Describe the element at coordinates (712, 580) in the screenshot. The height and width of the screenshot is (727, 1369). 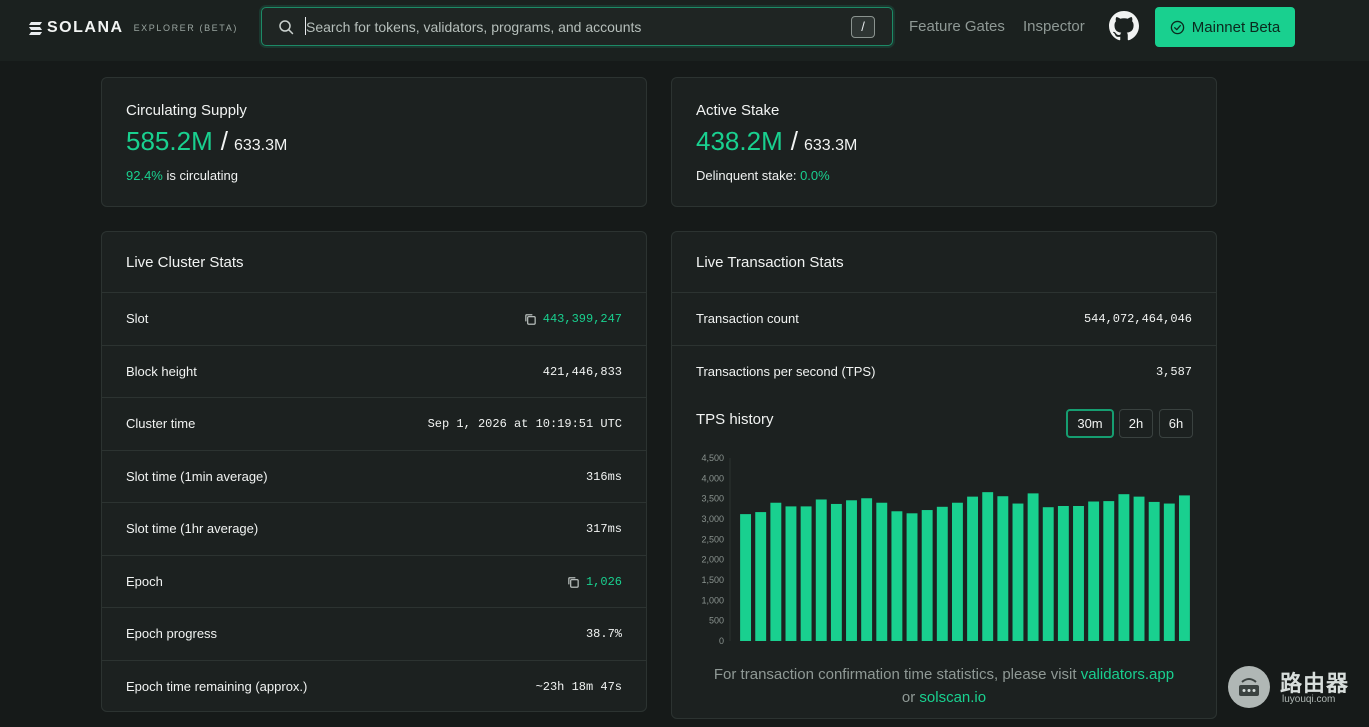
I see `y-tick-label: 1,500` at that location.